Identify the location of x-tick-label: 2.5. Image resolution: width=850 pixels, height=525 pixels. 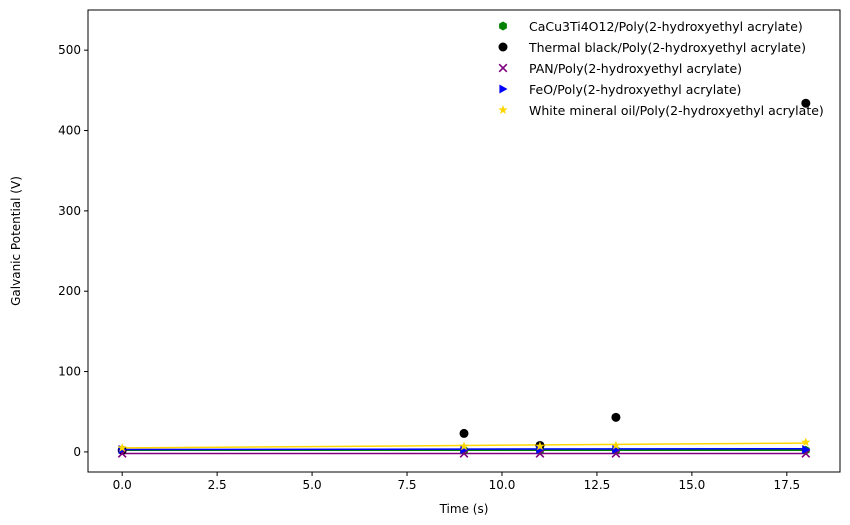
(217, 485).